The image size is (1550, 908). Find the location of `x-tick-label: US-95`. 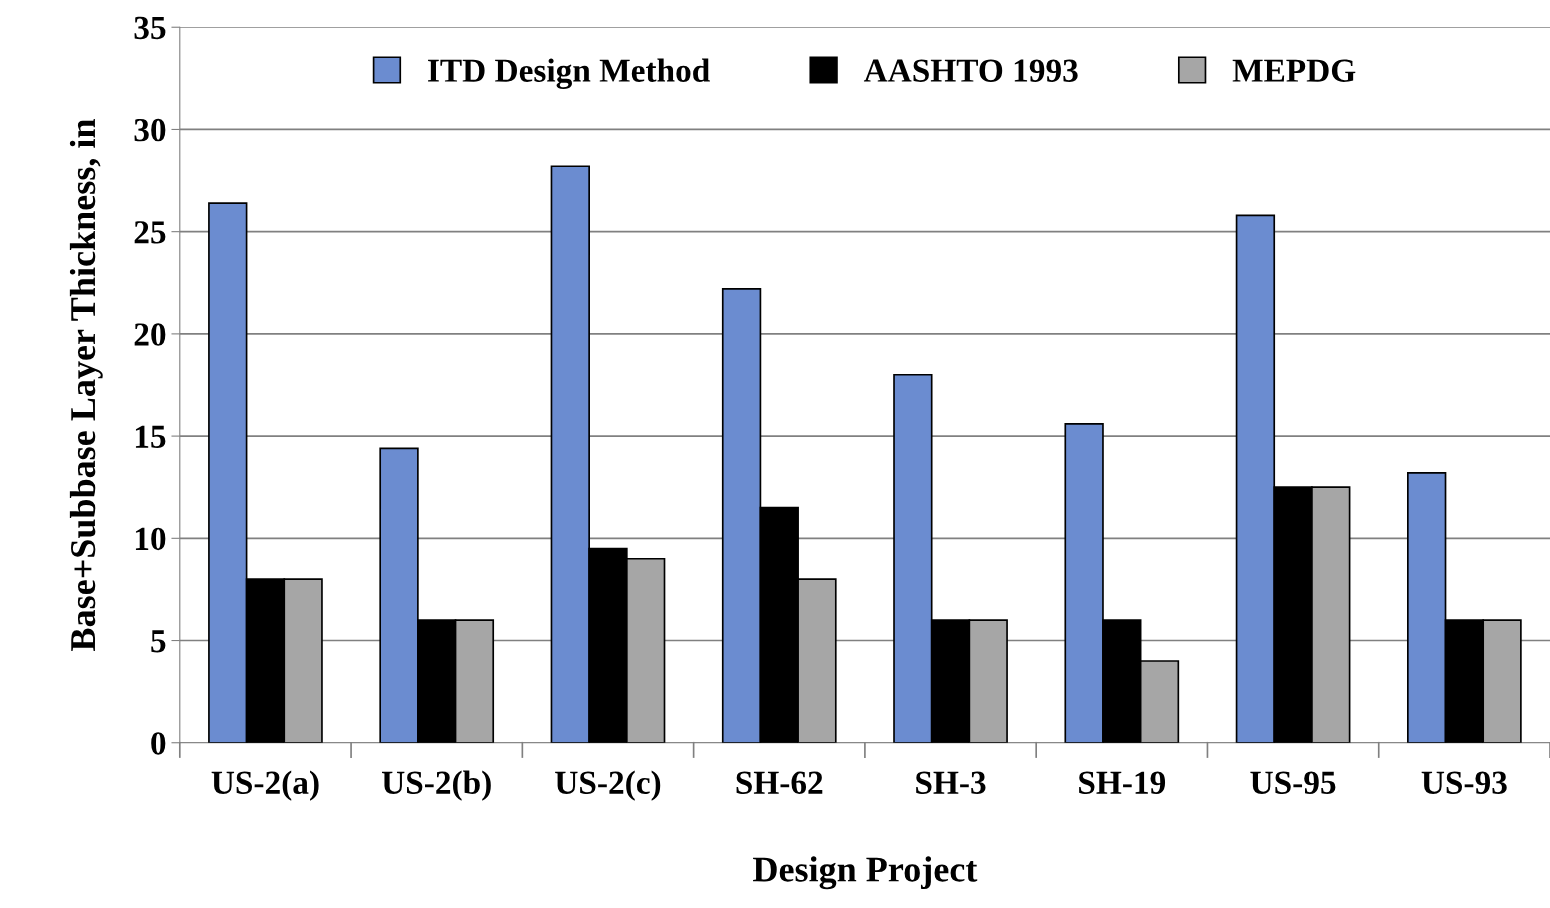

x-tick-label: US-95 is located at coordinates (1293, 782).